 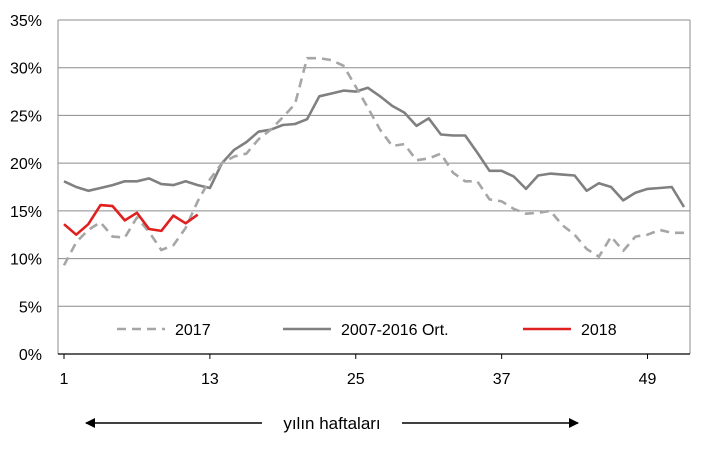 What do you see at coordinates (26, 21) in the screenshot?
I see `y-tick-label: 35%` at bounding box center [26, 21].